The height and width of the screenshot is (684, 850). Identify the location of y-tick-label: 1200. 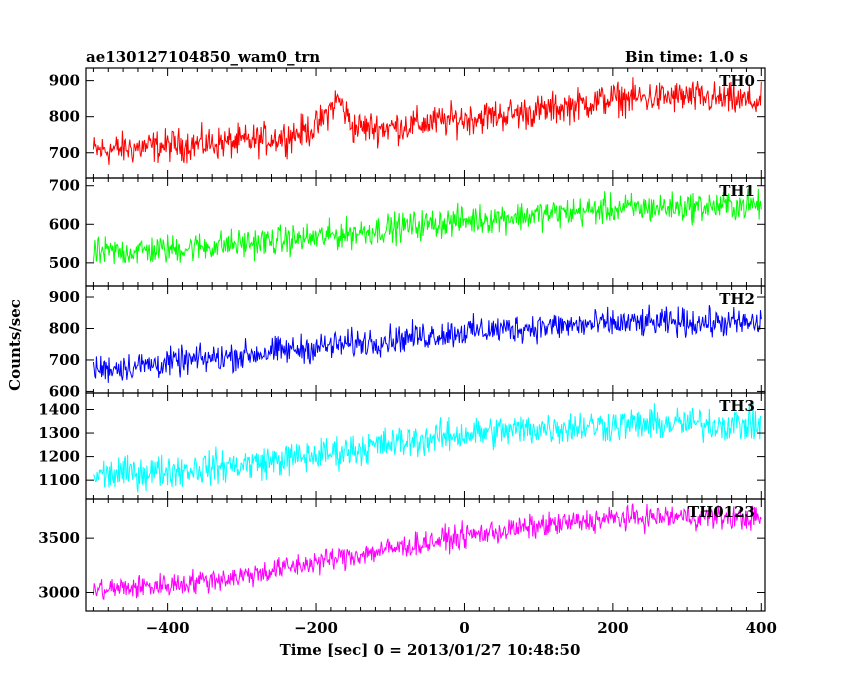
(59, 457).